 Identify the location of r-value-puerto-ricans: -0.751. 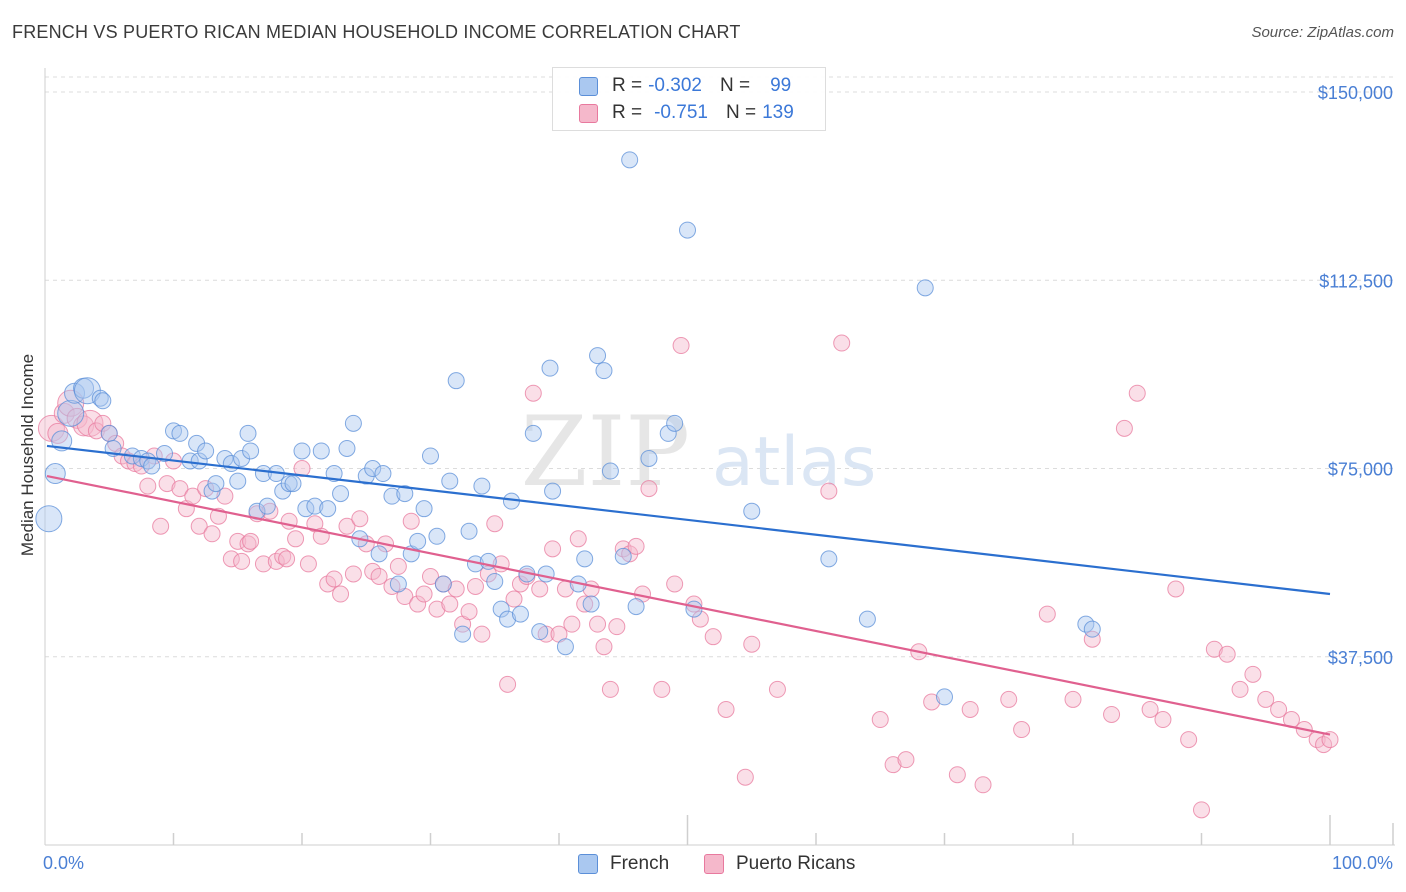
(681, 112).